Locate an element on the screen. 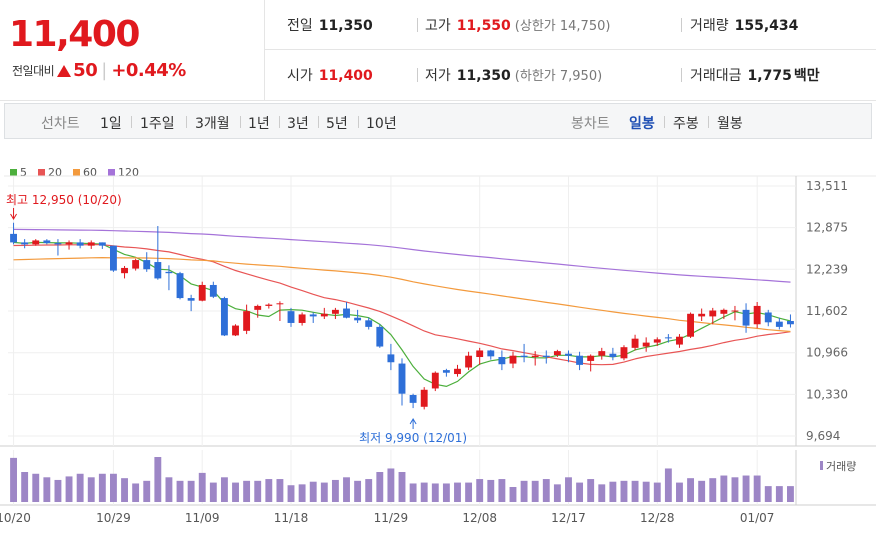 The height and width of the screenshot is (552, 876). legend-ma120: 120 is located at coordinates (123, 172).